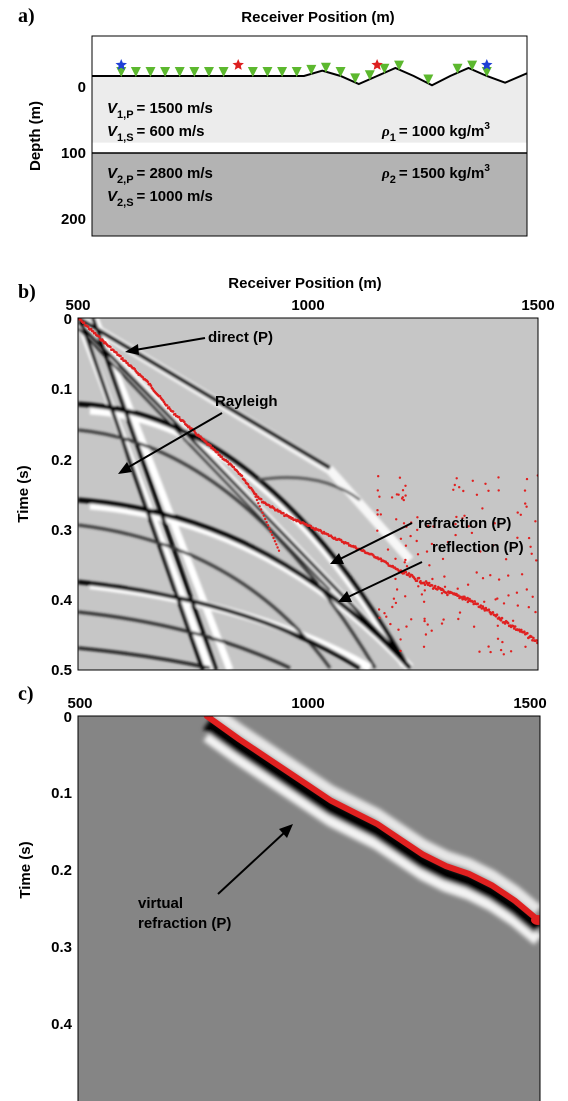 Image resolution: width=568 pixels, height=1101 pixels. Describe the element at coordinates (160, 198) in the screenshot. I see `layer-2-vs-label: V2,S = 1000 m/s` at that location.